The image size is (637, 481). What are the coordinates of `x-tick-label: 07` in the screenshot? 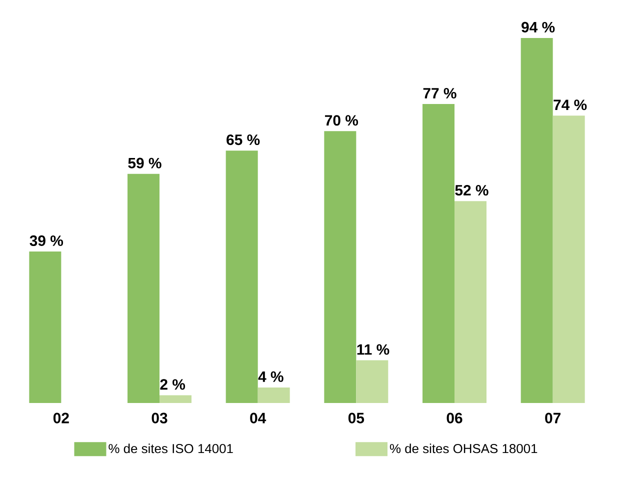 It's located at (552, 418).